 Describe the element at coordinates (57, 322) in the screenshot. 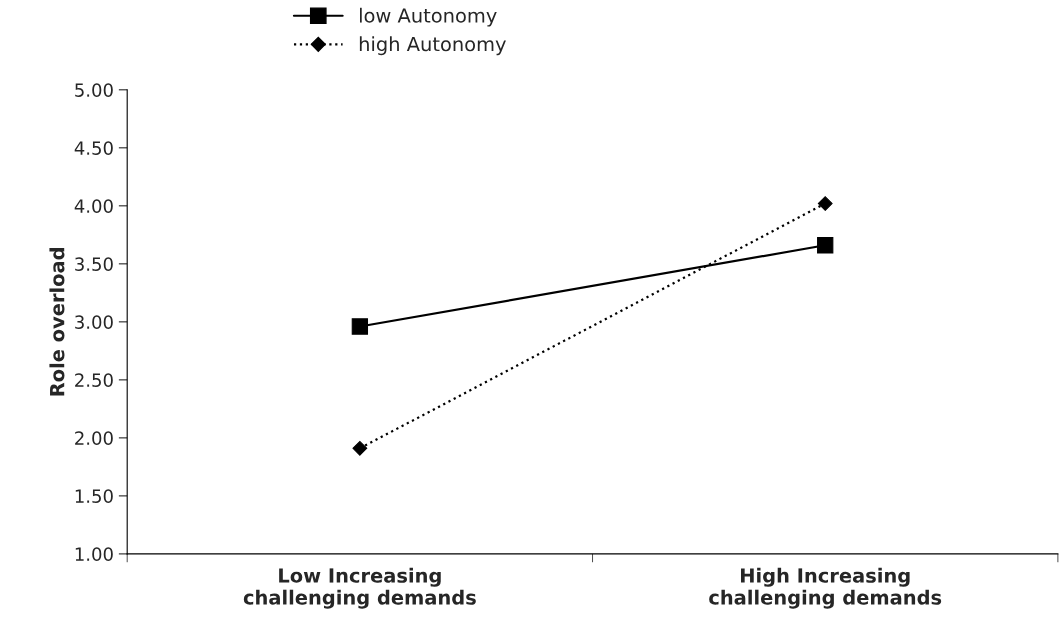

I see `y-axis-title: Role overload` at that location.